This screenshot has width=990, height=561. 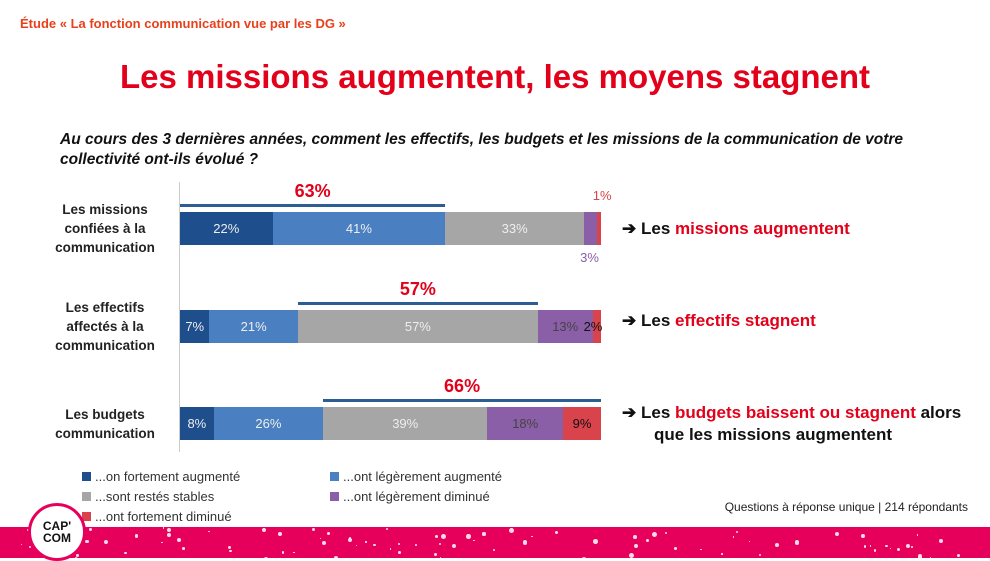 What do you see at coordinates (602, 195) in the screenshot?
I see `data-label: 1%` at bounding box center [602, 195].